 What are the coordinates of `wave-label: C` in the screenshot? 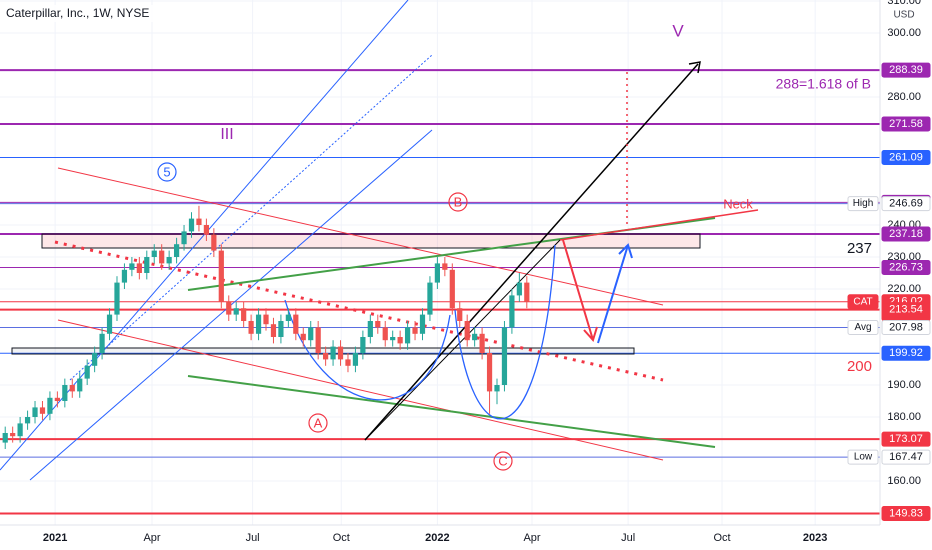 It's located at (502, 460).